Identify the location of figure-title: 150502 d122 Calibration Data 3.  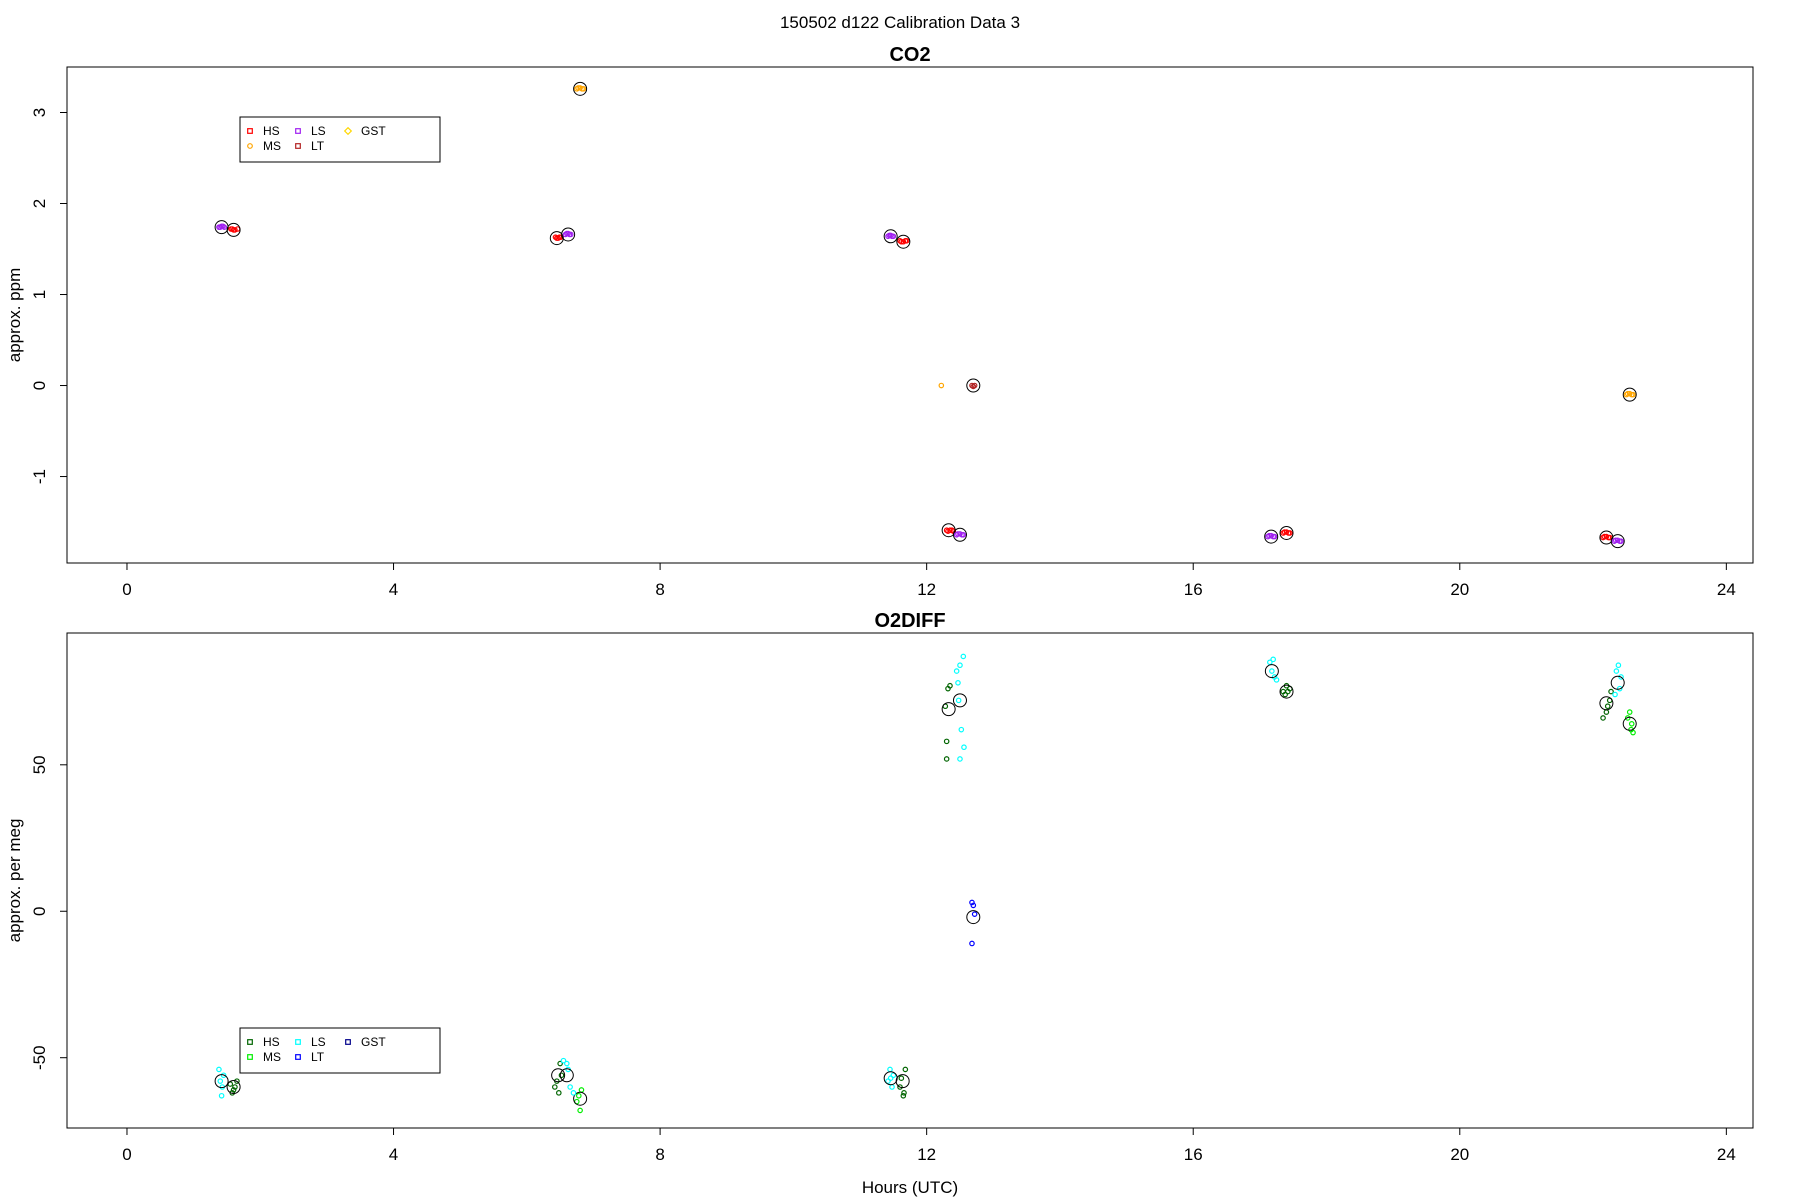
(900, 22).